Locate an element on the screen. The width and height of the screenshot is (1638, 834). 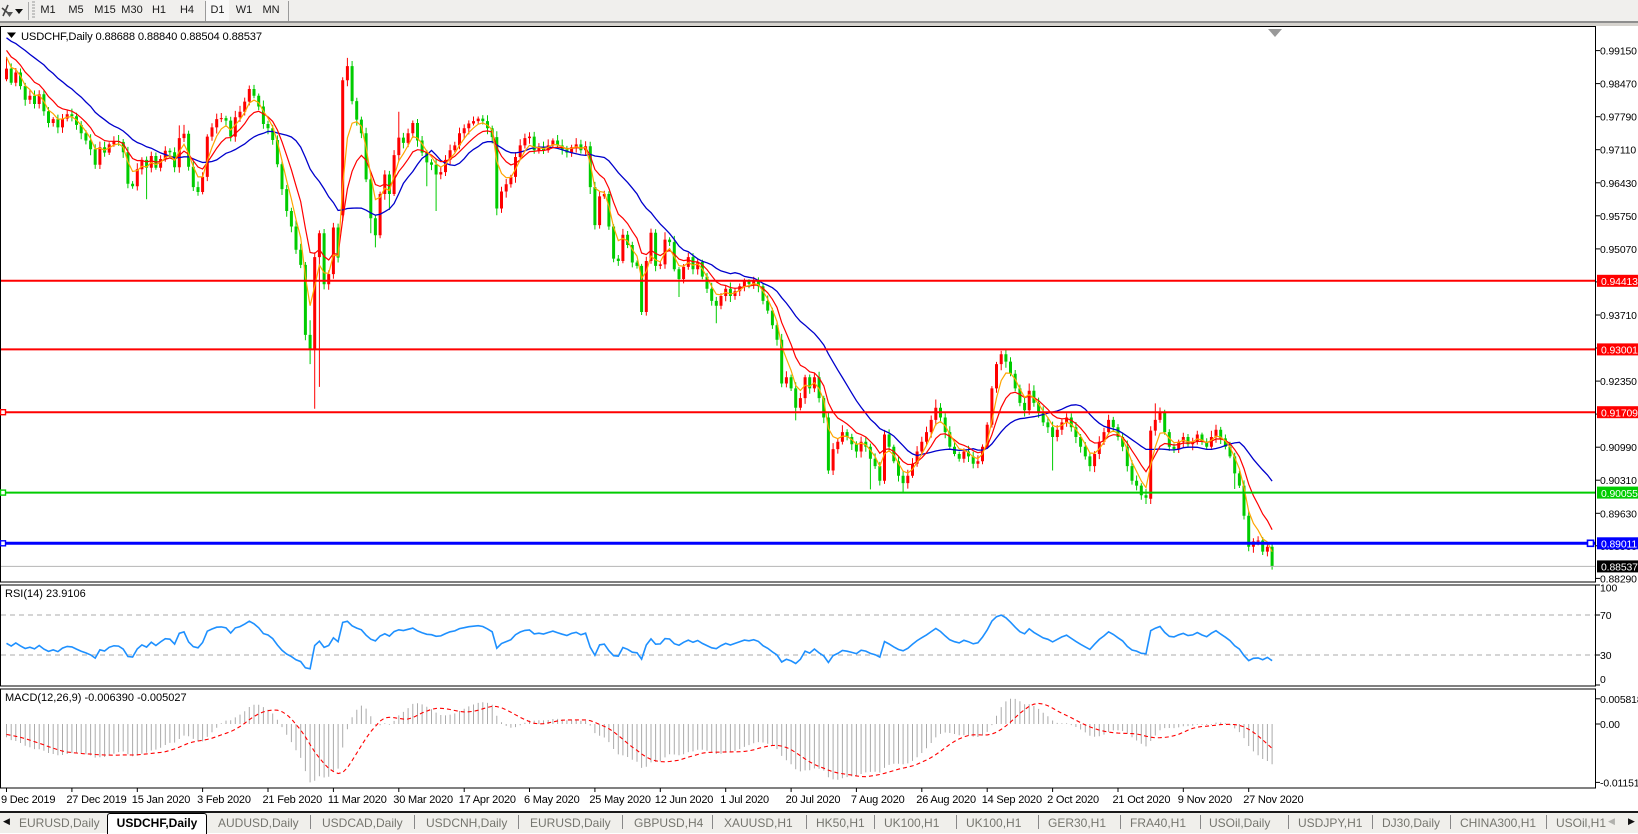
svg-text: 0.97110 is located at coordinates (1618, 151).